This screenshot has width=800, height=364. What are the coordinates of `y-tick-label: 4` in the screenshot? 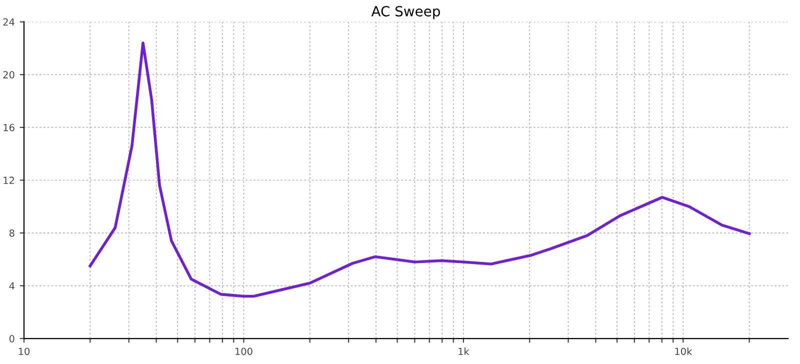 It's located at (11, 286).